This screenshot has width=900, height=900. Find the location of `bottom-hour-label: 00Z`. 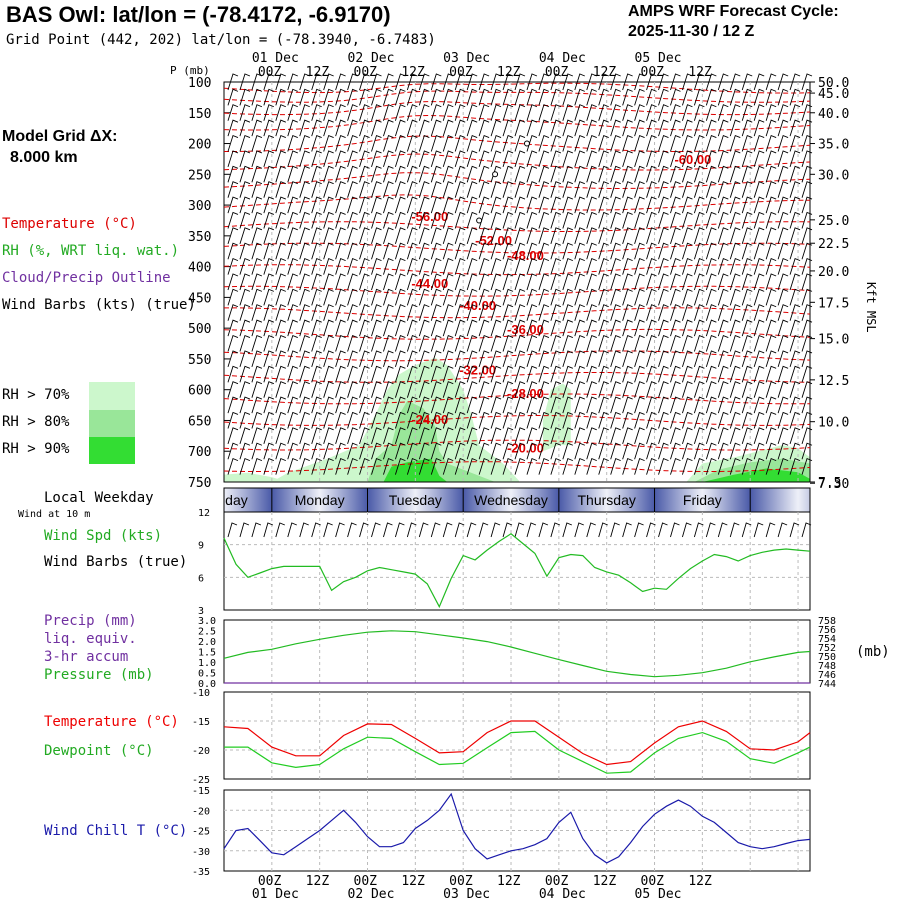

bottom-hour-label: 00Z is located at coordinates (557, 881).